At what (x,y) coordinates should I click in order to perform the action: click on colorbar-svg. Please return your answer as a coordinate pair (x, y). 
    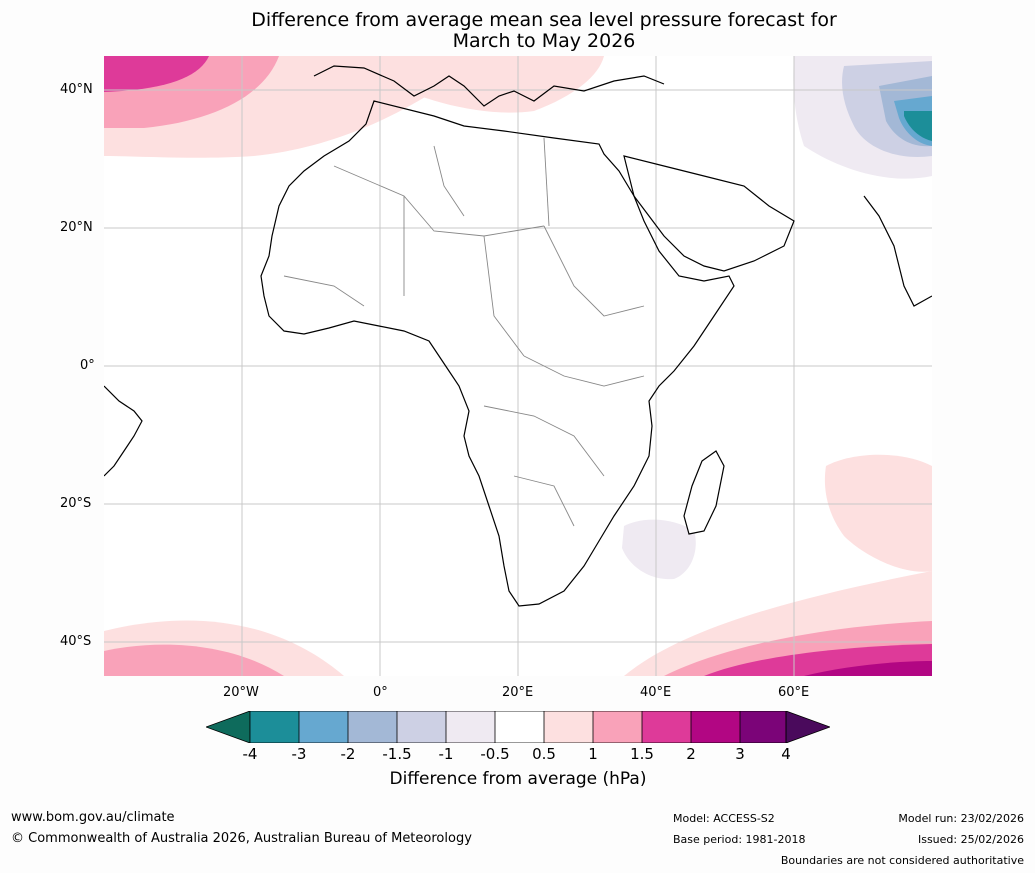
    Looking at the image, I should click on (518, 727).